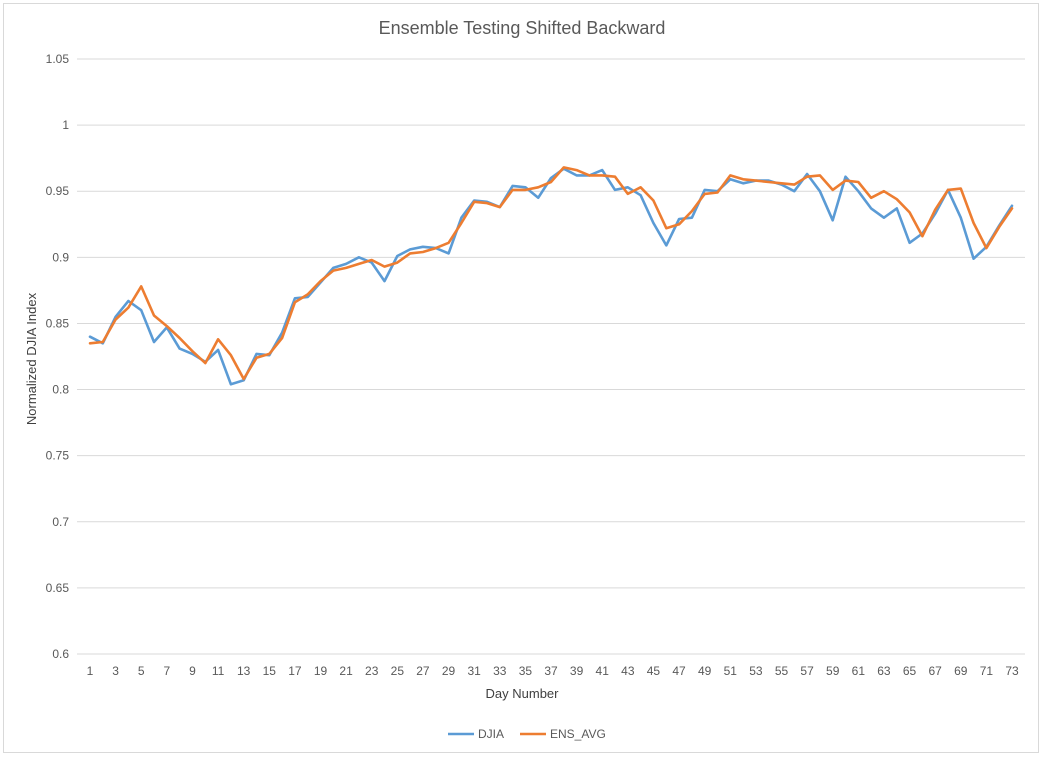  Describe the element at coordinates (65, 125) in the screenshot. I see `y-tick-label: 1` at that location.